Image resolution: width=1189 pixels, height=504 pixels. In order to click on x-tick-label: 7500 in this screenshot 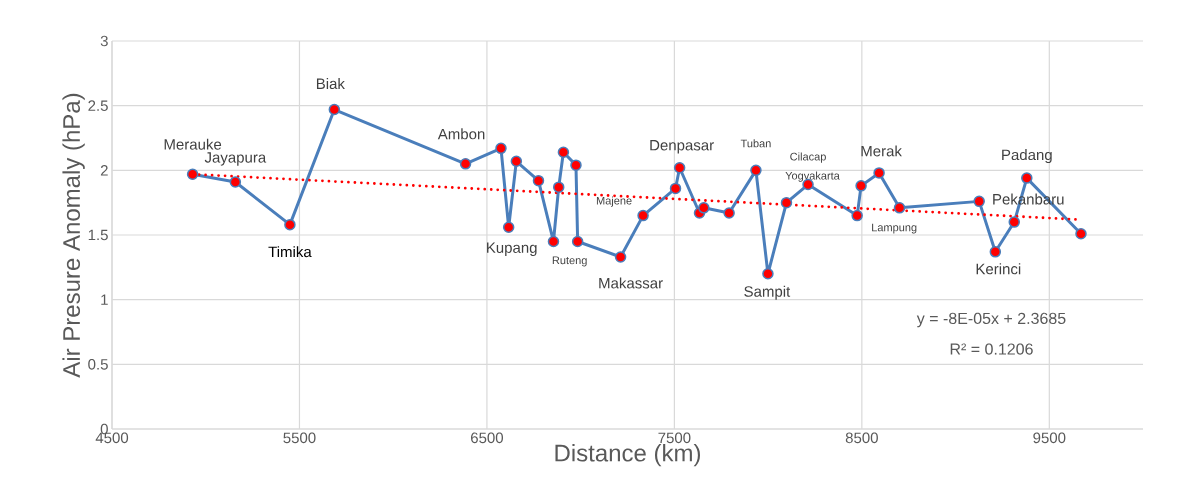, I will do `click(674, 438)`.